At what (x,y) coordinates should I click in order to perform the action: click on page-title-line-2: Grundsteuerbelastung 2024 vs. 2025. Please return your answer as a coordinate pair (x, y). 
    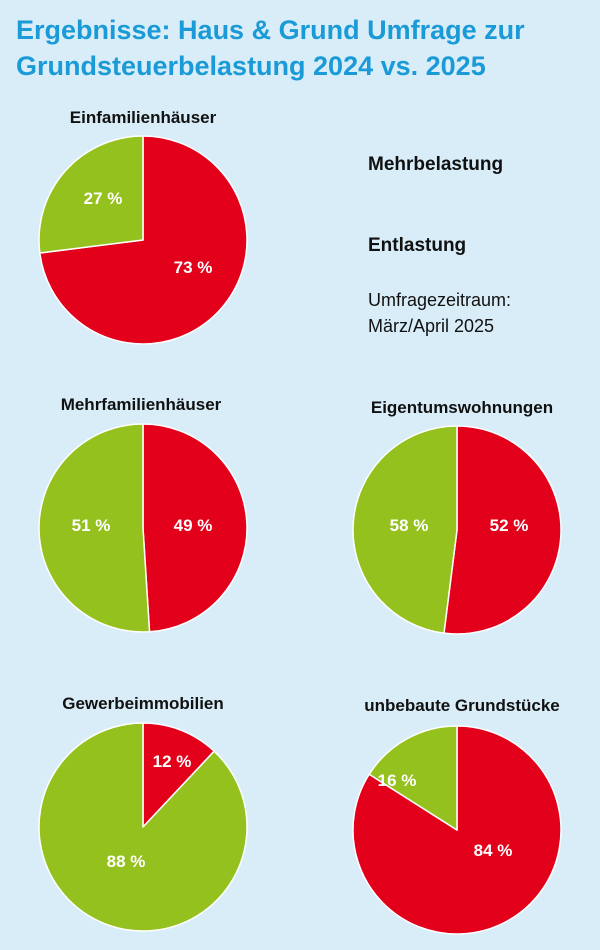
    Looking at the image, I should click on (251, 66).